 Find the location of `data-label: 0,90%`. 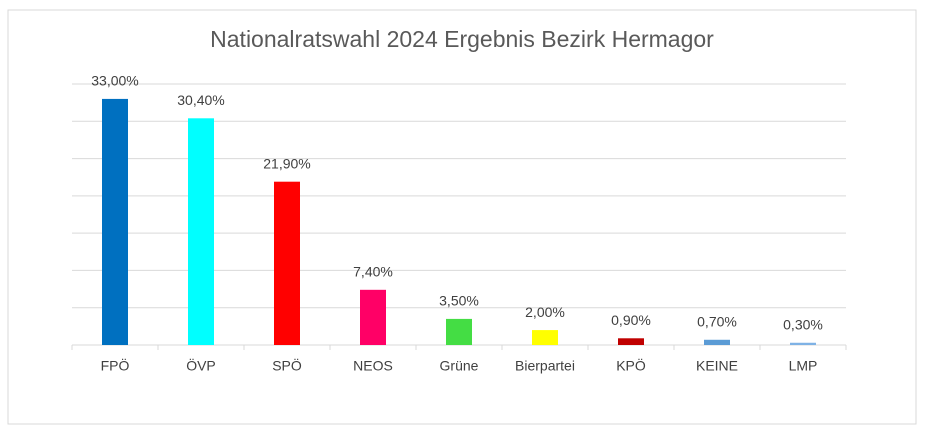

data-label: 0,90% is located at coordinates (631, 320).